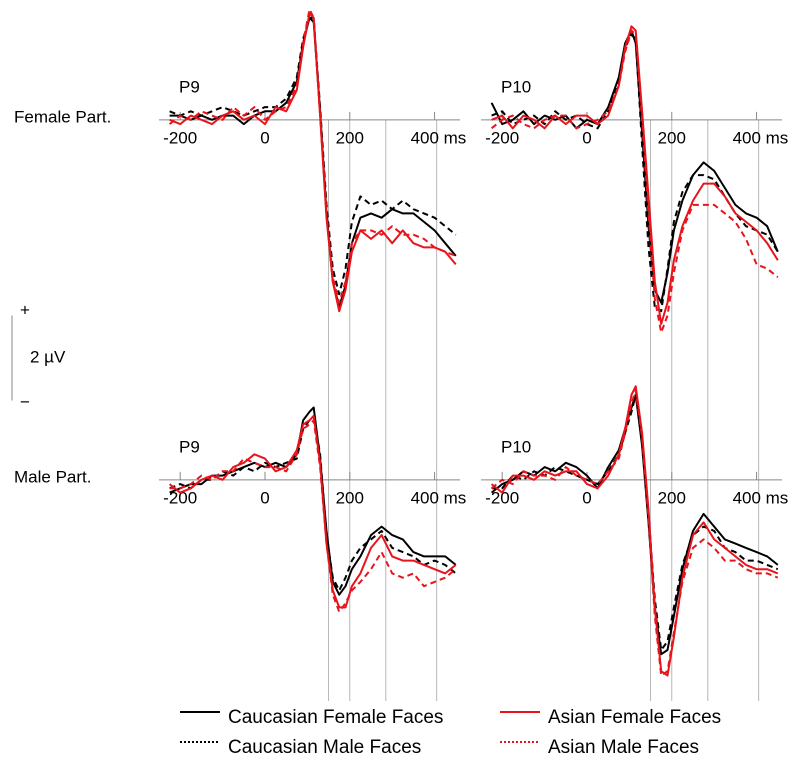 This screenshot has width=792, height=763. What do you see at coordinates (25, 401) in the screenshot?
I see `scale-minus: −` at bounding box center [25, 401].